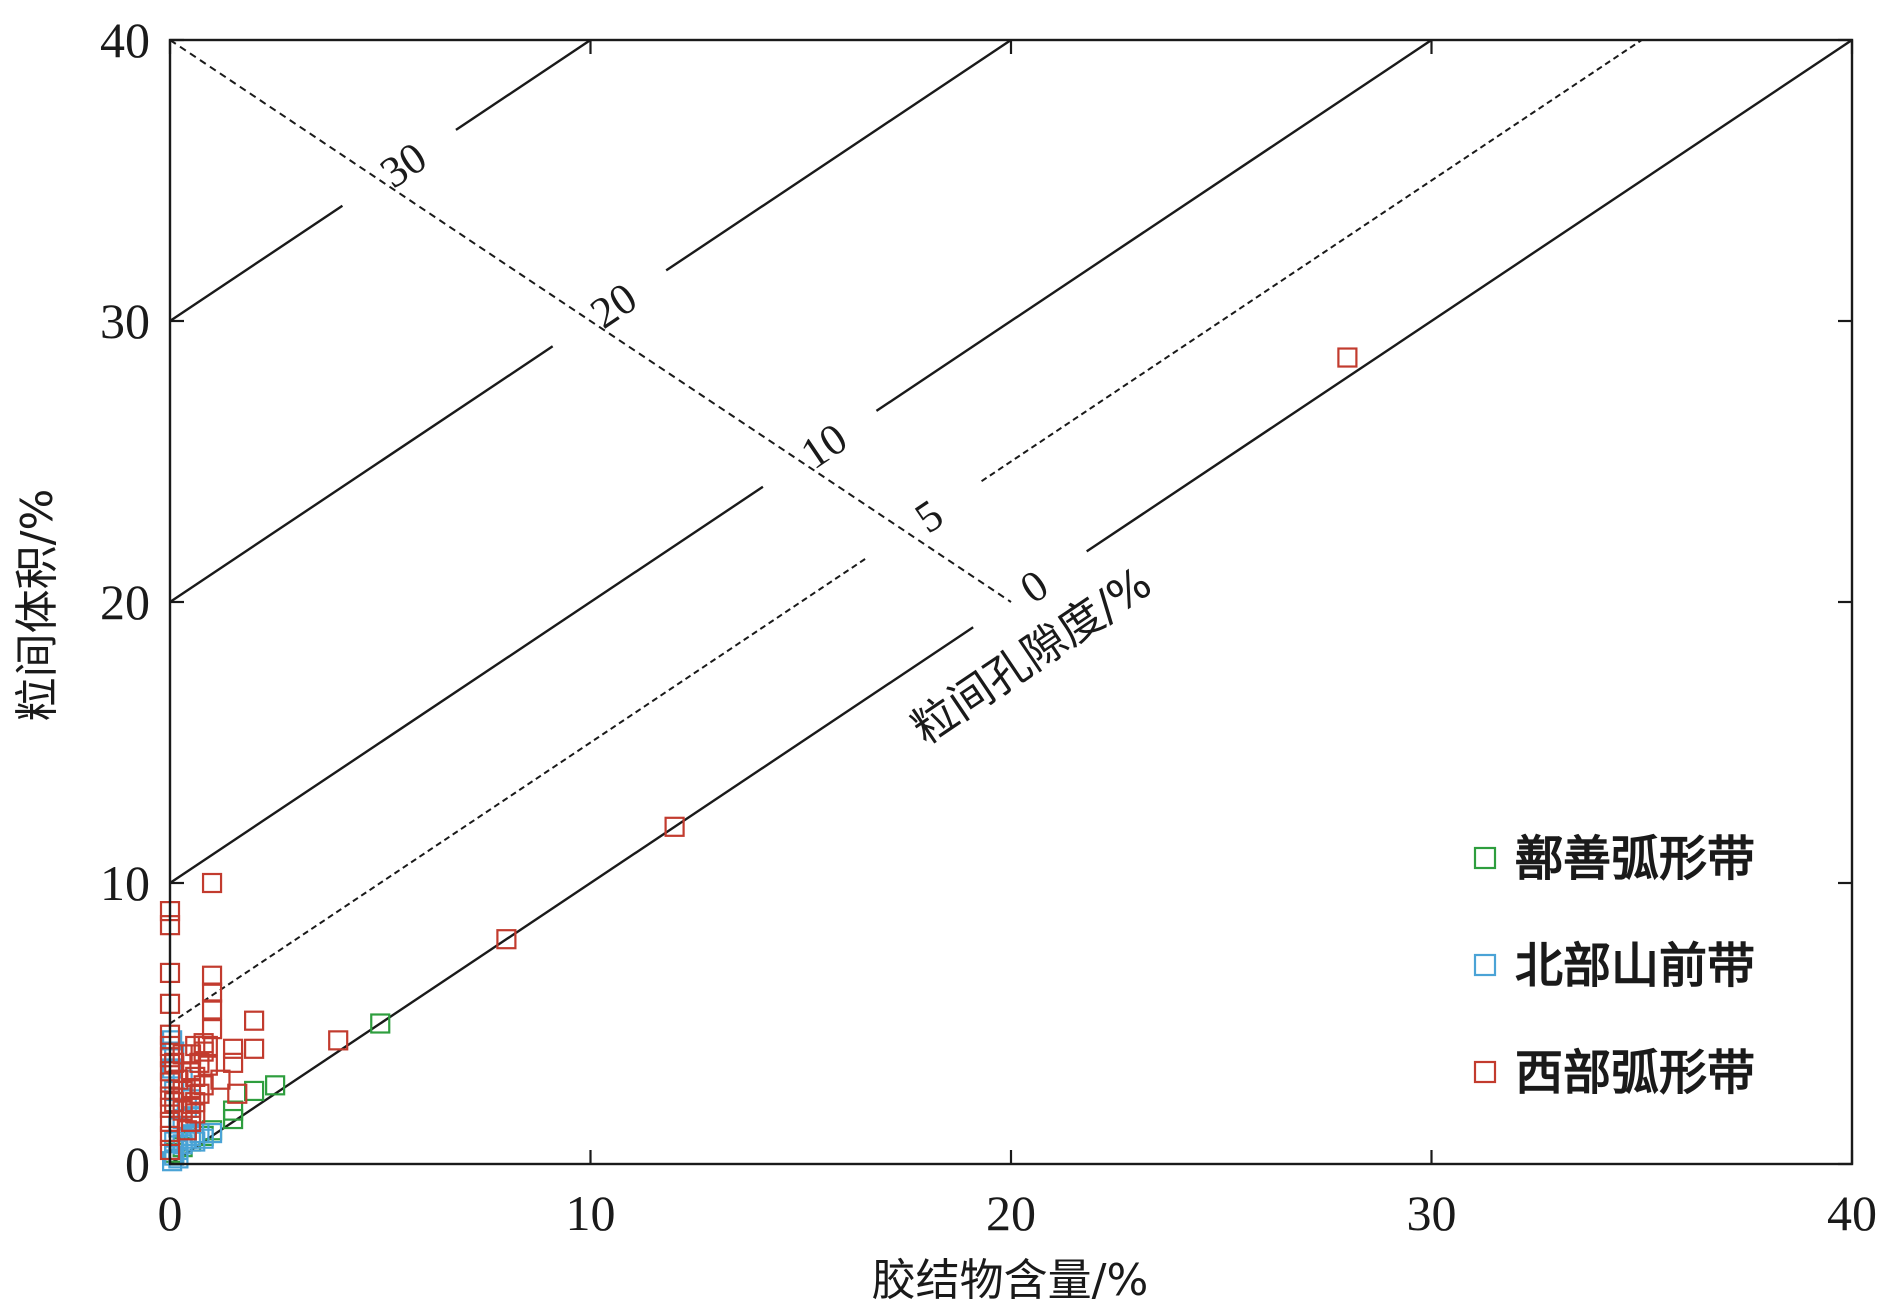 The width and height of the screenshot is (1890, 1309). Describe the element at coordinates (137, 1164) in the screenshot. I see `y-tick-label-0: 0` at that location.